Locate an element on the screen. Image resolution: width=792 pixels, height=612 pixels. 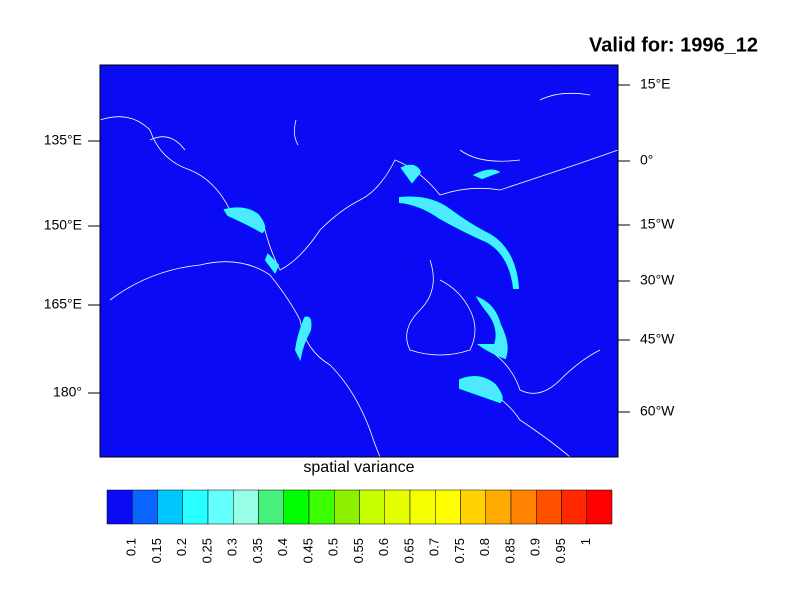
colorbar-label: 0.35 is located at coordinates (257, 550).